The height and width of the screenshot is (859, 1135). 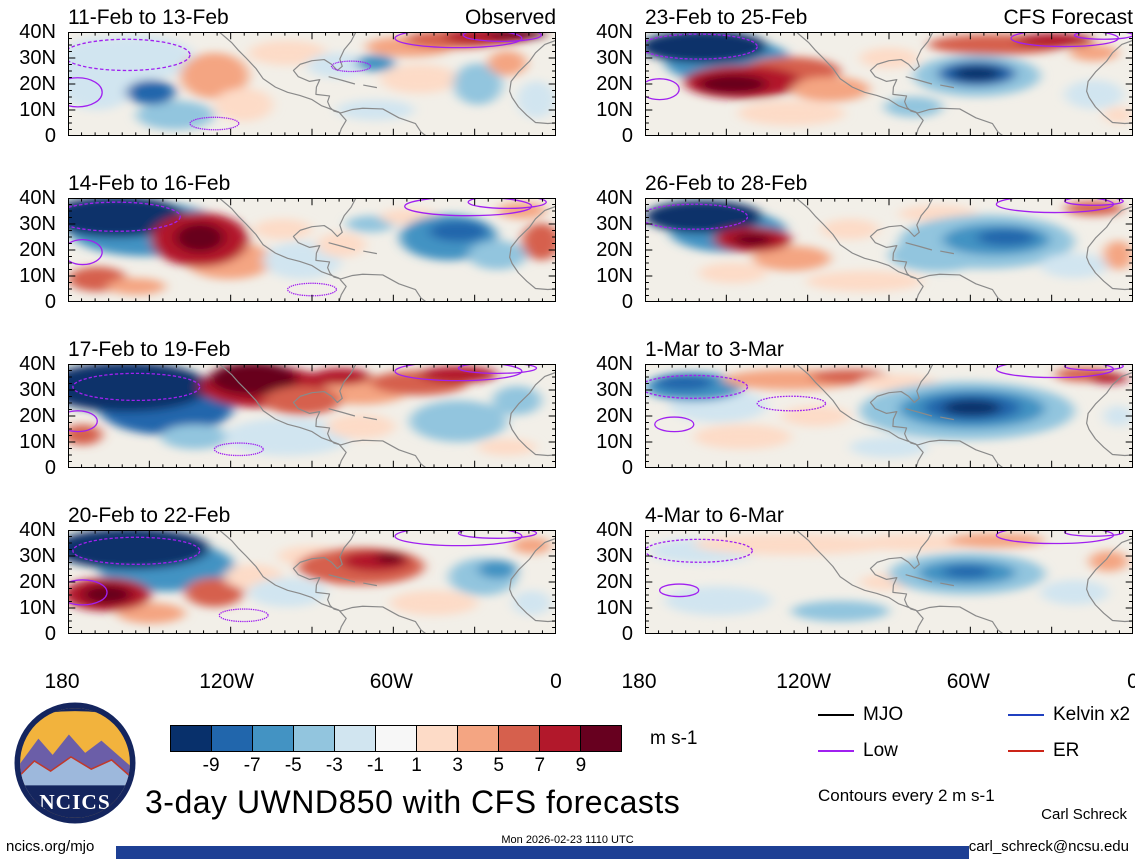 What do you see at coordinates (1066, 750) in the screenshot?
I see `legend-label: ER` at bounding box center [1066, 750].